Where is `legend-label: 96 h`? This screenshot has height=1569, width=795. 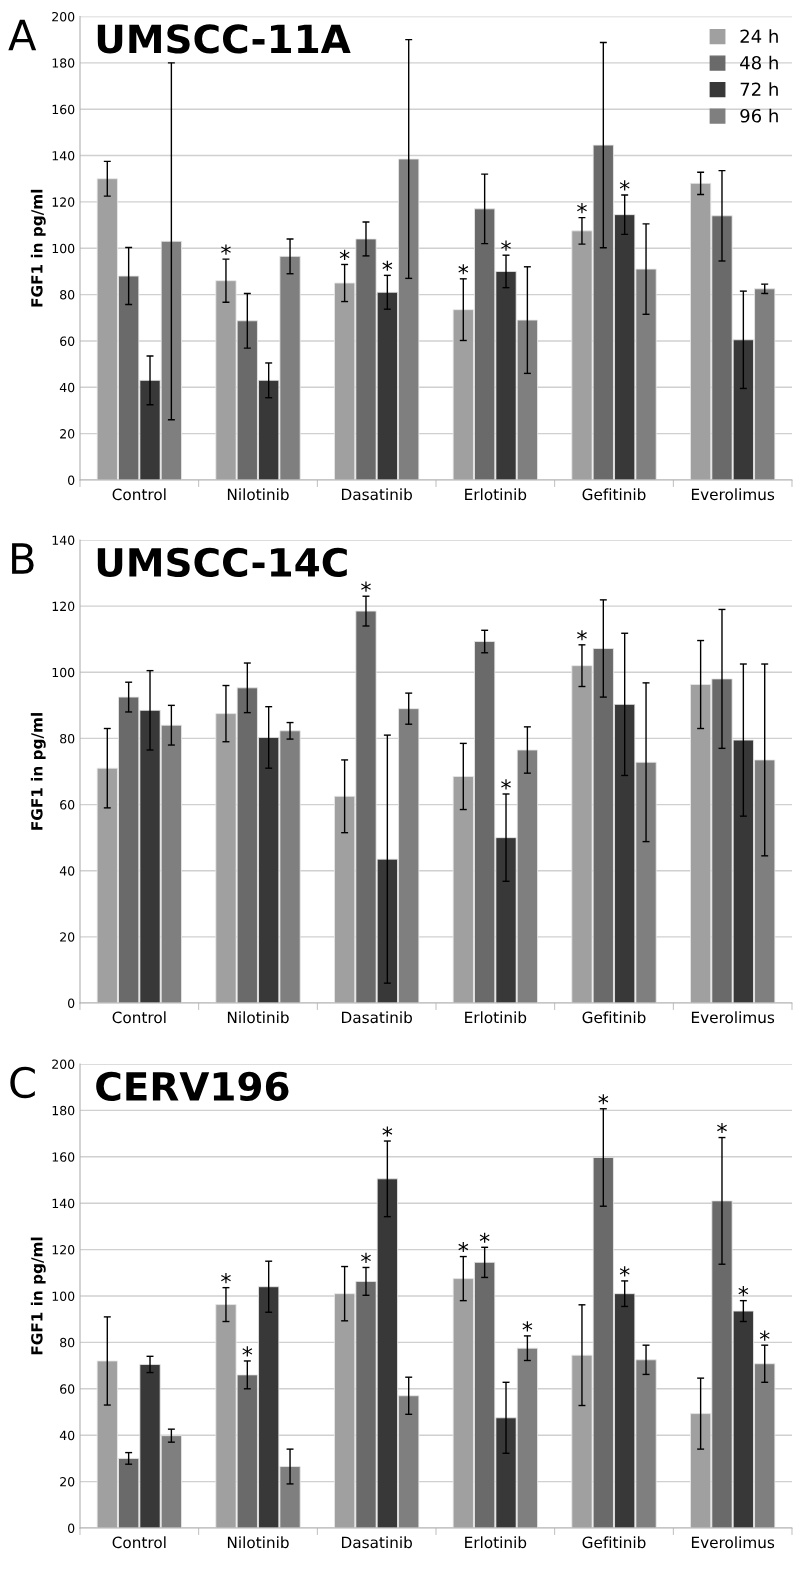
legend-label: 96 h is located at coordinates (759, 115).